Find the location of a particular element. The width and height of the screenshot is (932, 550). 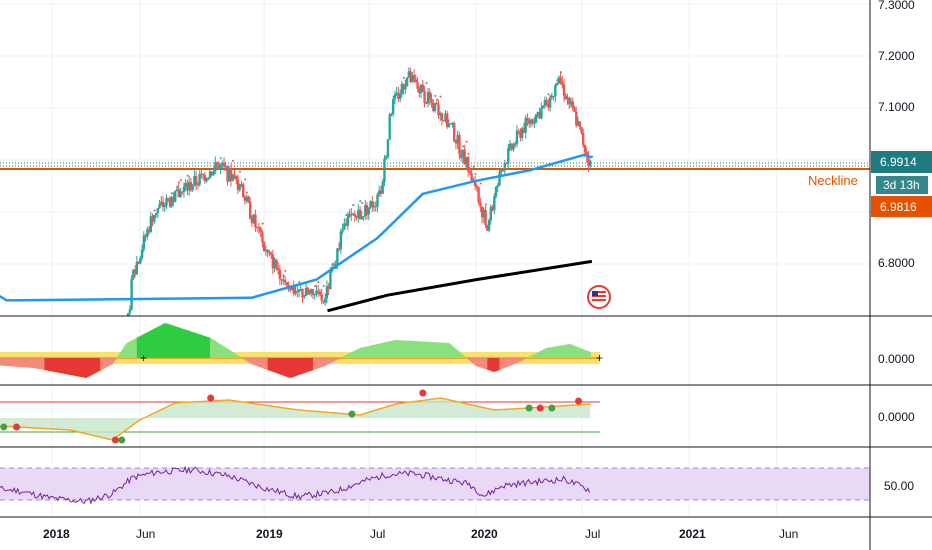

rsi-pane is located at coordinates (435, 485).